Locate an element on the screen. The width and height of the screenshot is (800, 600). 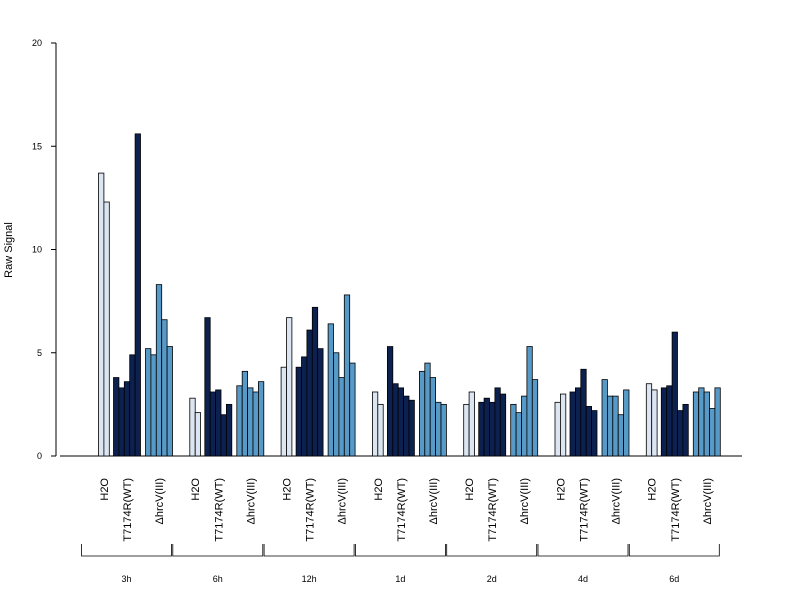
y-tick-label: 20 is located at coordinates (37, 43).